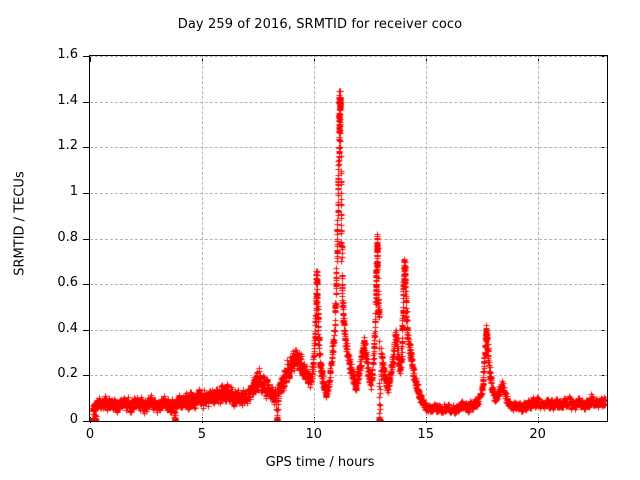 The height and width of the screenshot is (480, 640). I want to click on y-axis-tick-label: 0.8, so click(67, 237).